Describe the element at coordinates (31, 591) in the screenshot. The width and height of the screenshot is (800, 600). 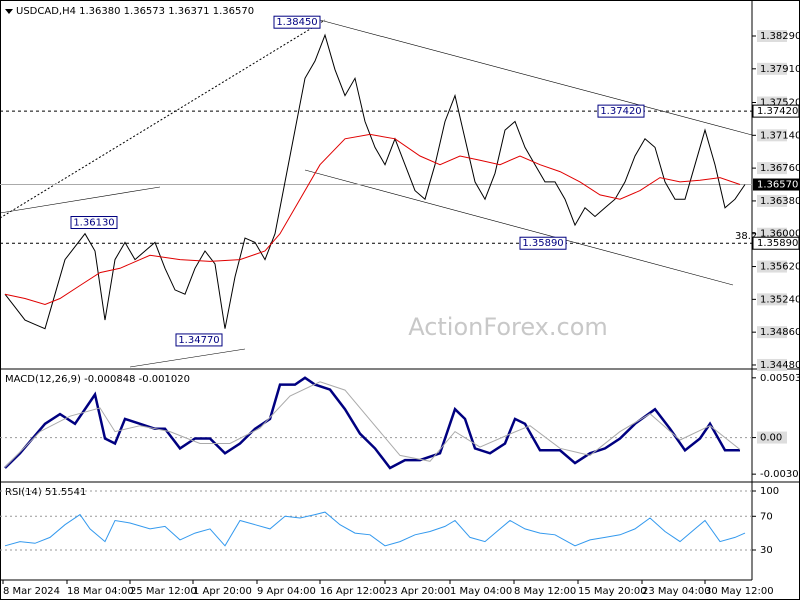
I see `x-tick-label: 8 Mar 2024` at that location.